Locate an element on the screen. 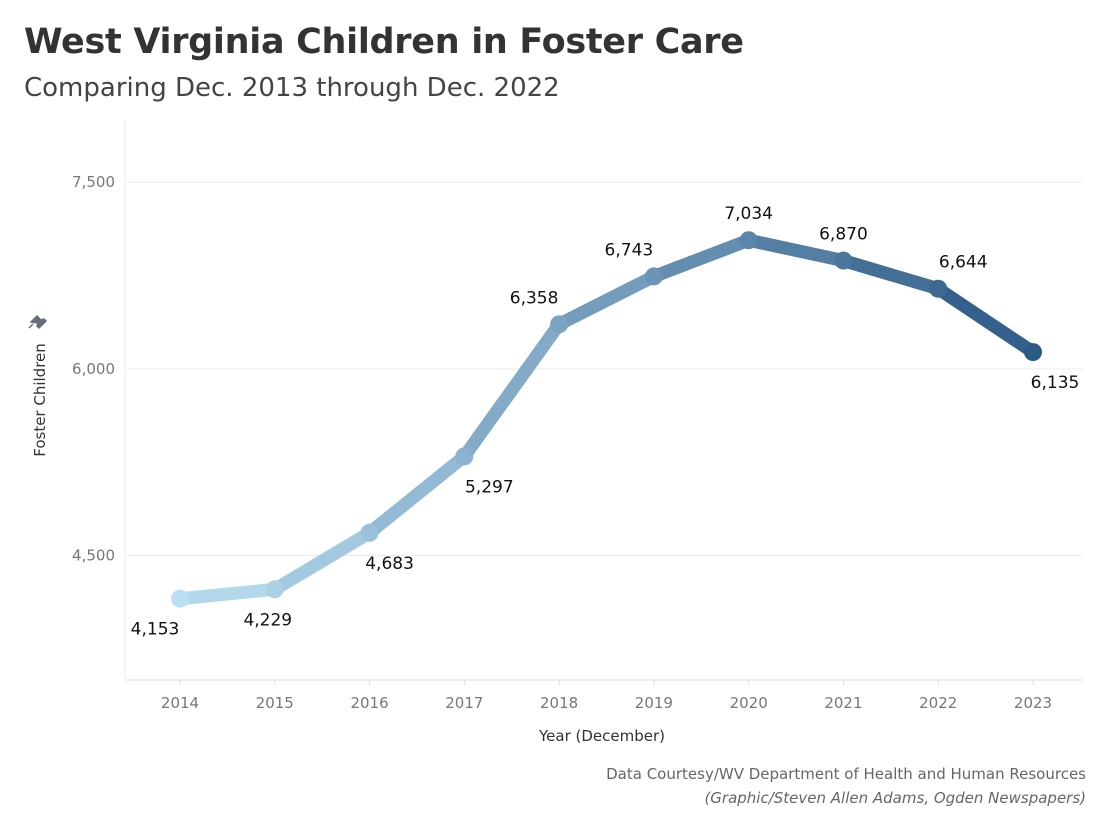 Image resolution: width=1100 pixels, height=825 pixels. y-tick-label: 7,500 is located at coordinates (93, 182).